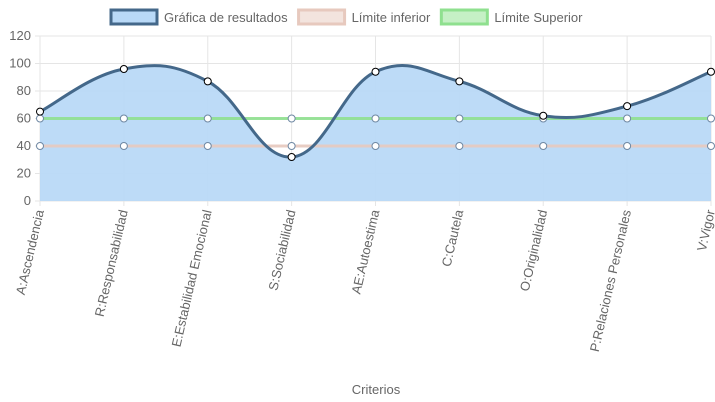 Image resolution: width=715 pixels, height=402 pixels. I want to click on x-tick-label: C:Cautela, so click(453, 238).